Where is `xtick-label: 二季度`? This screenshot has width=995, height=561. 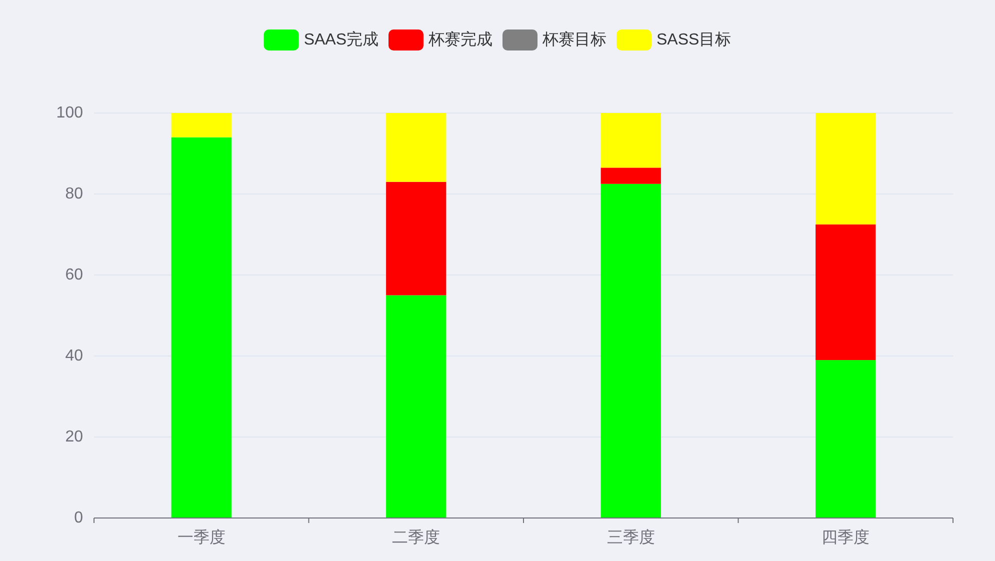 xtick-label: 二季度 is located at coordinates (416, 538).